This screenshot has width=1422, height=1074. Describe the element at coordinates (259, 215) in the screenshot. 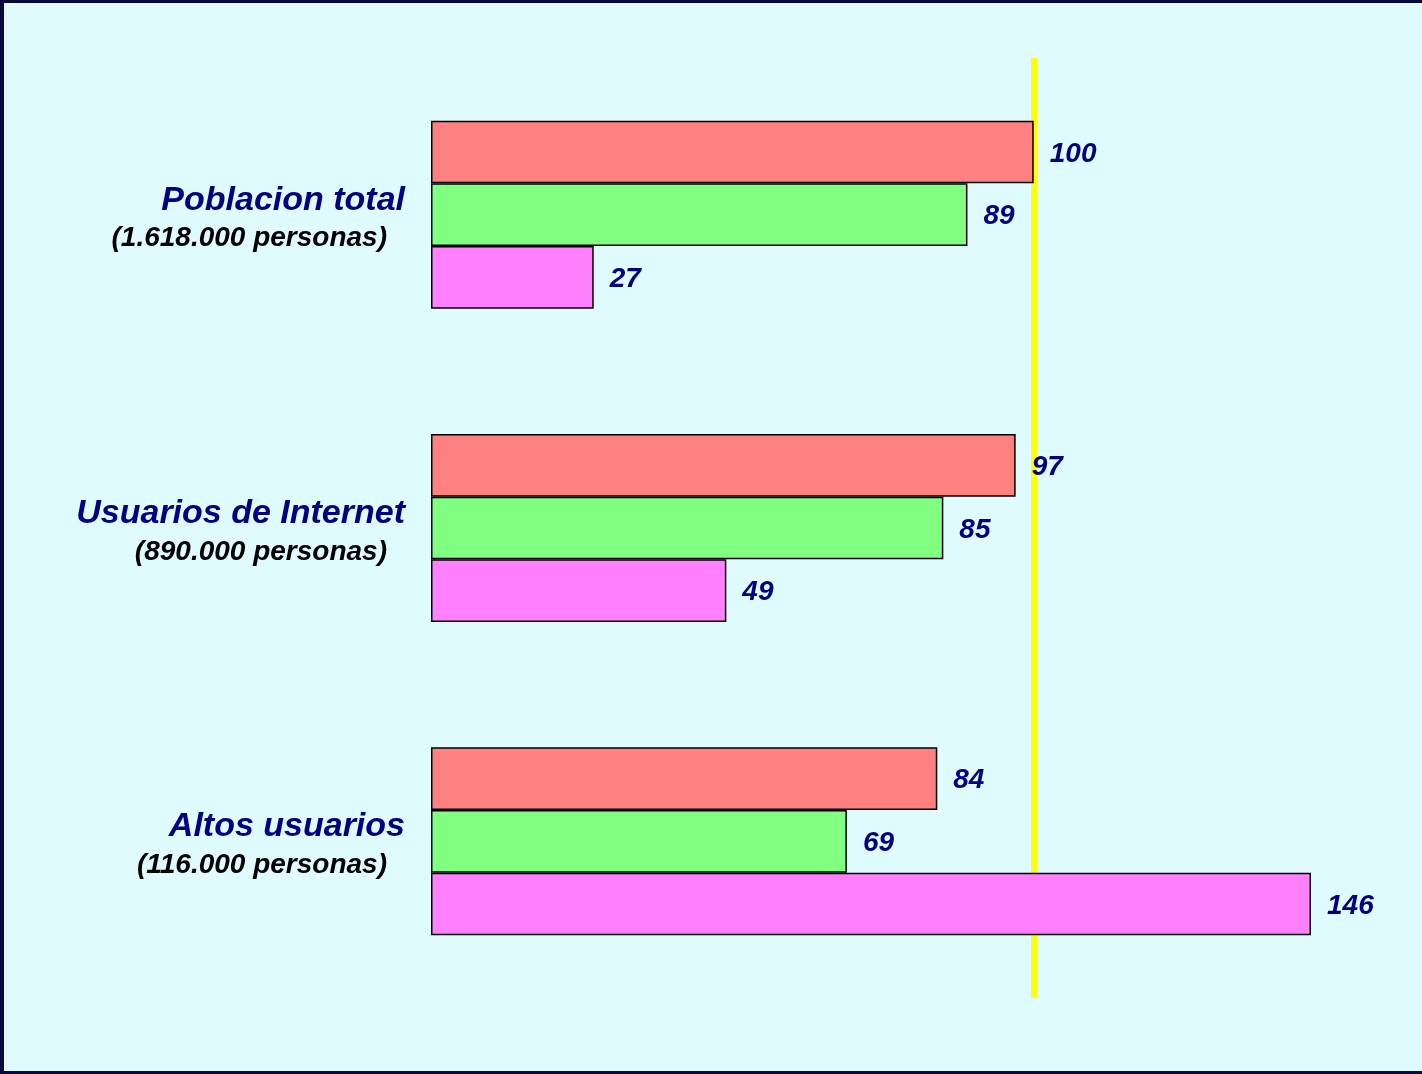

I see `y-tick-label: Poblacion total (1.618.000 personas)` at that location.